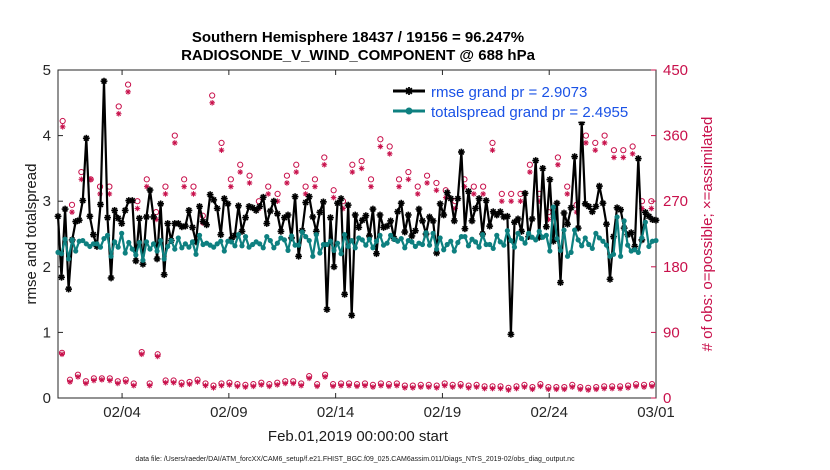  I want to click on legend-rmse-star, so click(409, 91).